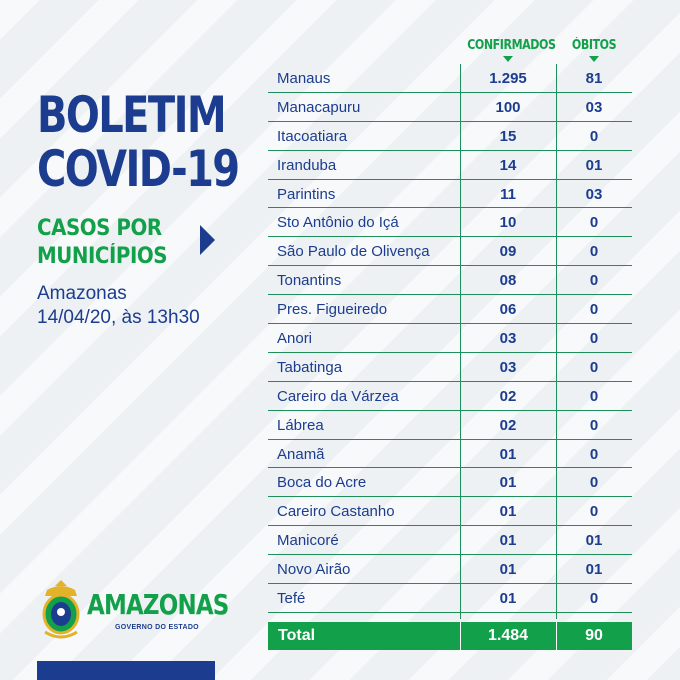 The height and width of the screenshot is (680, 680). I want to click on confirmed-count: 1.295, so click(508, 78).